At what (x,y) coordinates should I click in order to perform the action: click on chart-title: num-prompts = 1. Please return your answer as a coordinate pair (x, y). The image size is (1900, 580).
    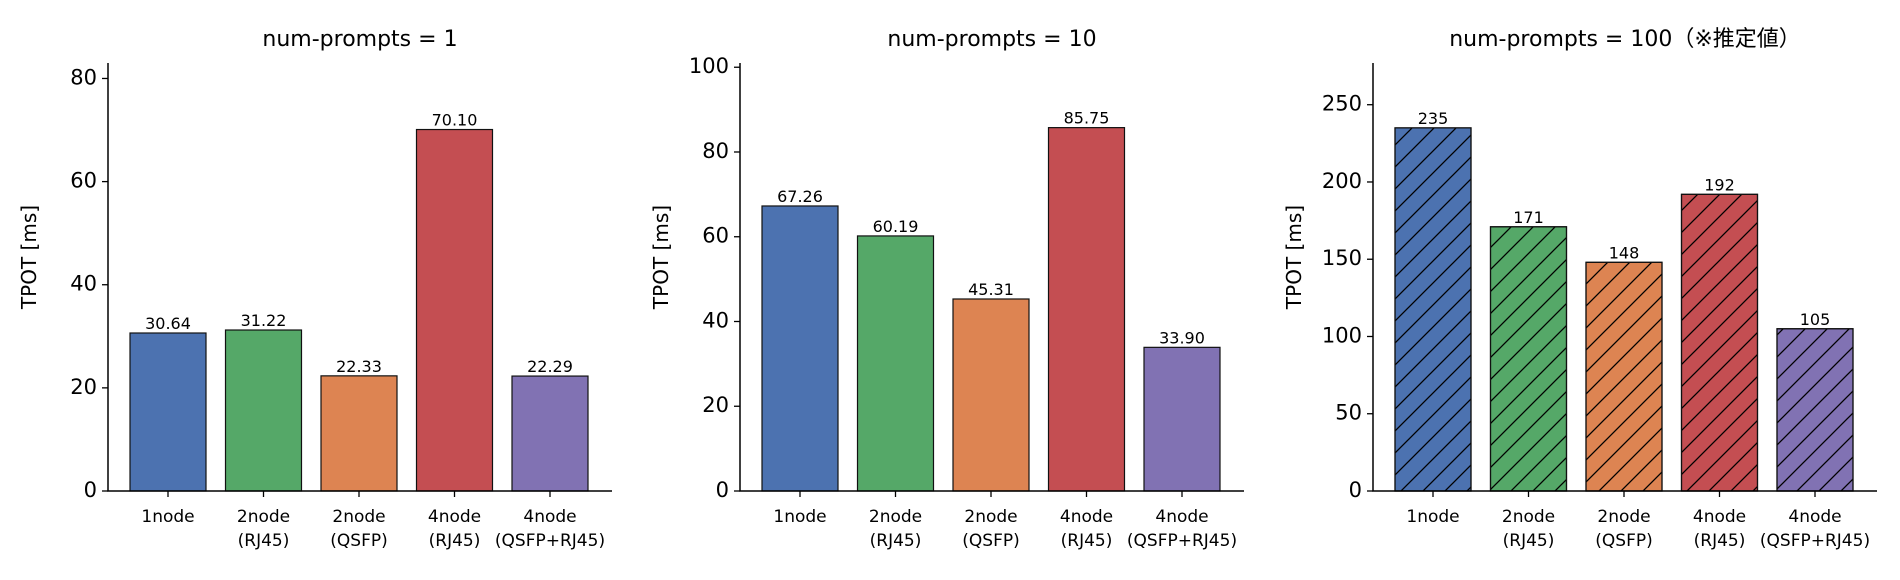
    Looking at the image, I should click on (359, 39).